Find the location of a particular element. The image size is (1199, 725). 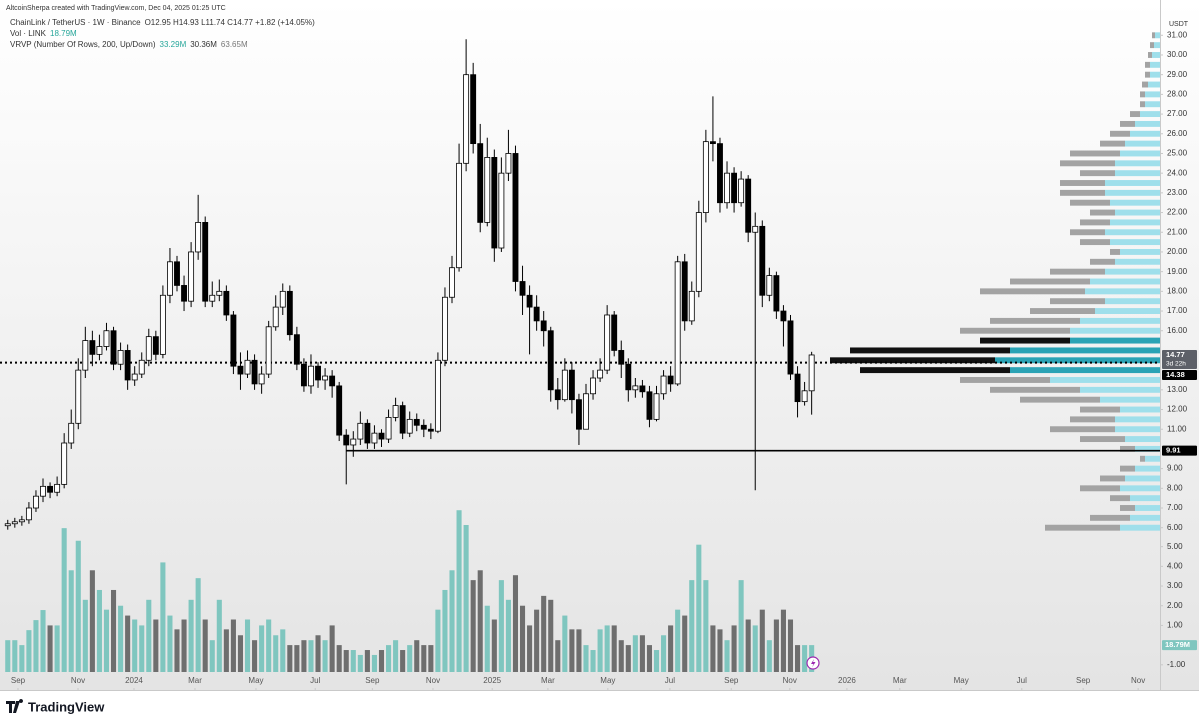

volume-tag-label: 18.79M is located at coordinates (1177, 644).